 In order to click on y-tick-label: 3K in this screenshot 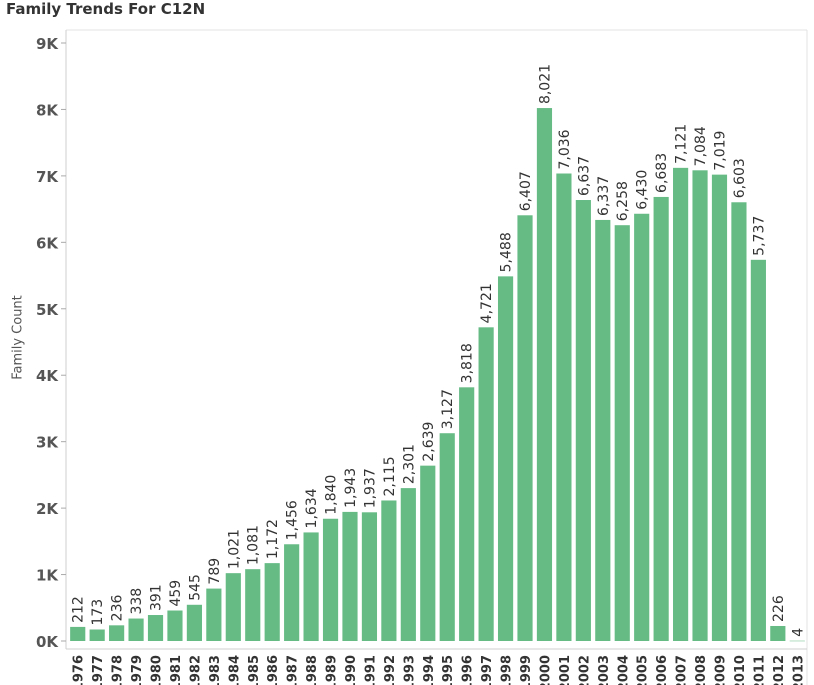, I will do `click(47, 443)`.